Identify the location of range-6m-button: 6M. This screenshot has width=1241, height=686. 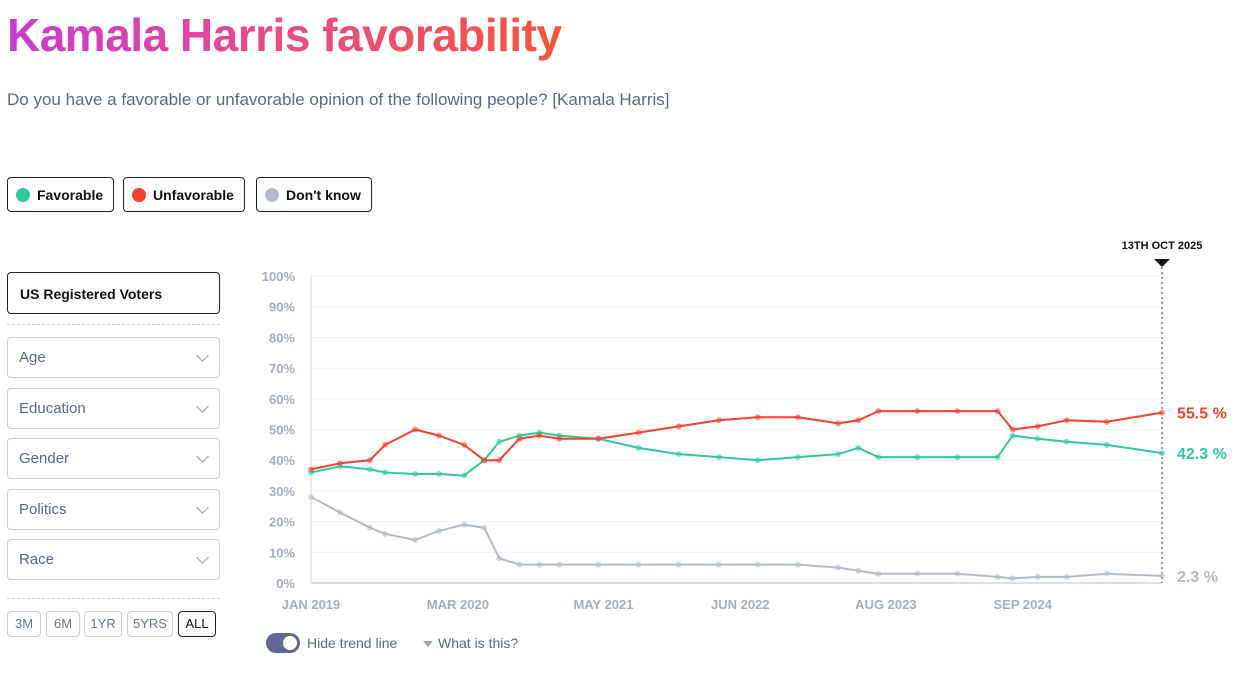
(63, 624).